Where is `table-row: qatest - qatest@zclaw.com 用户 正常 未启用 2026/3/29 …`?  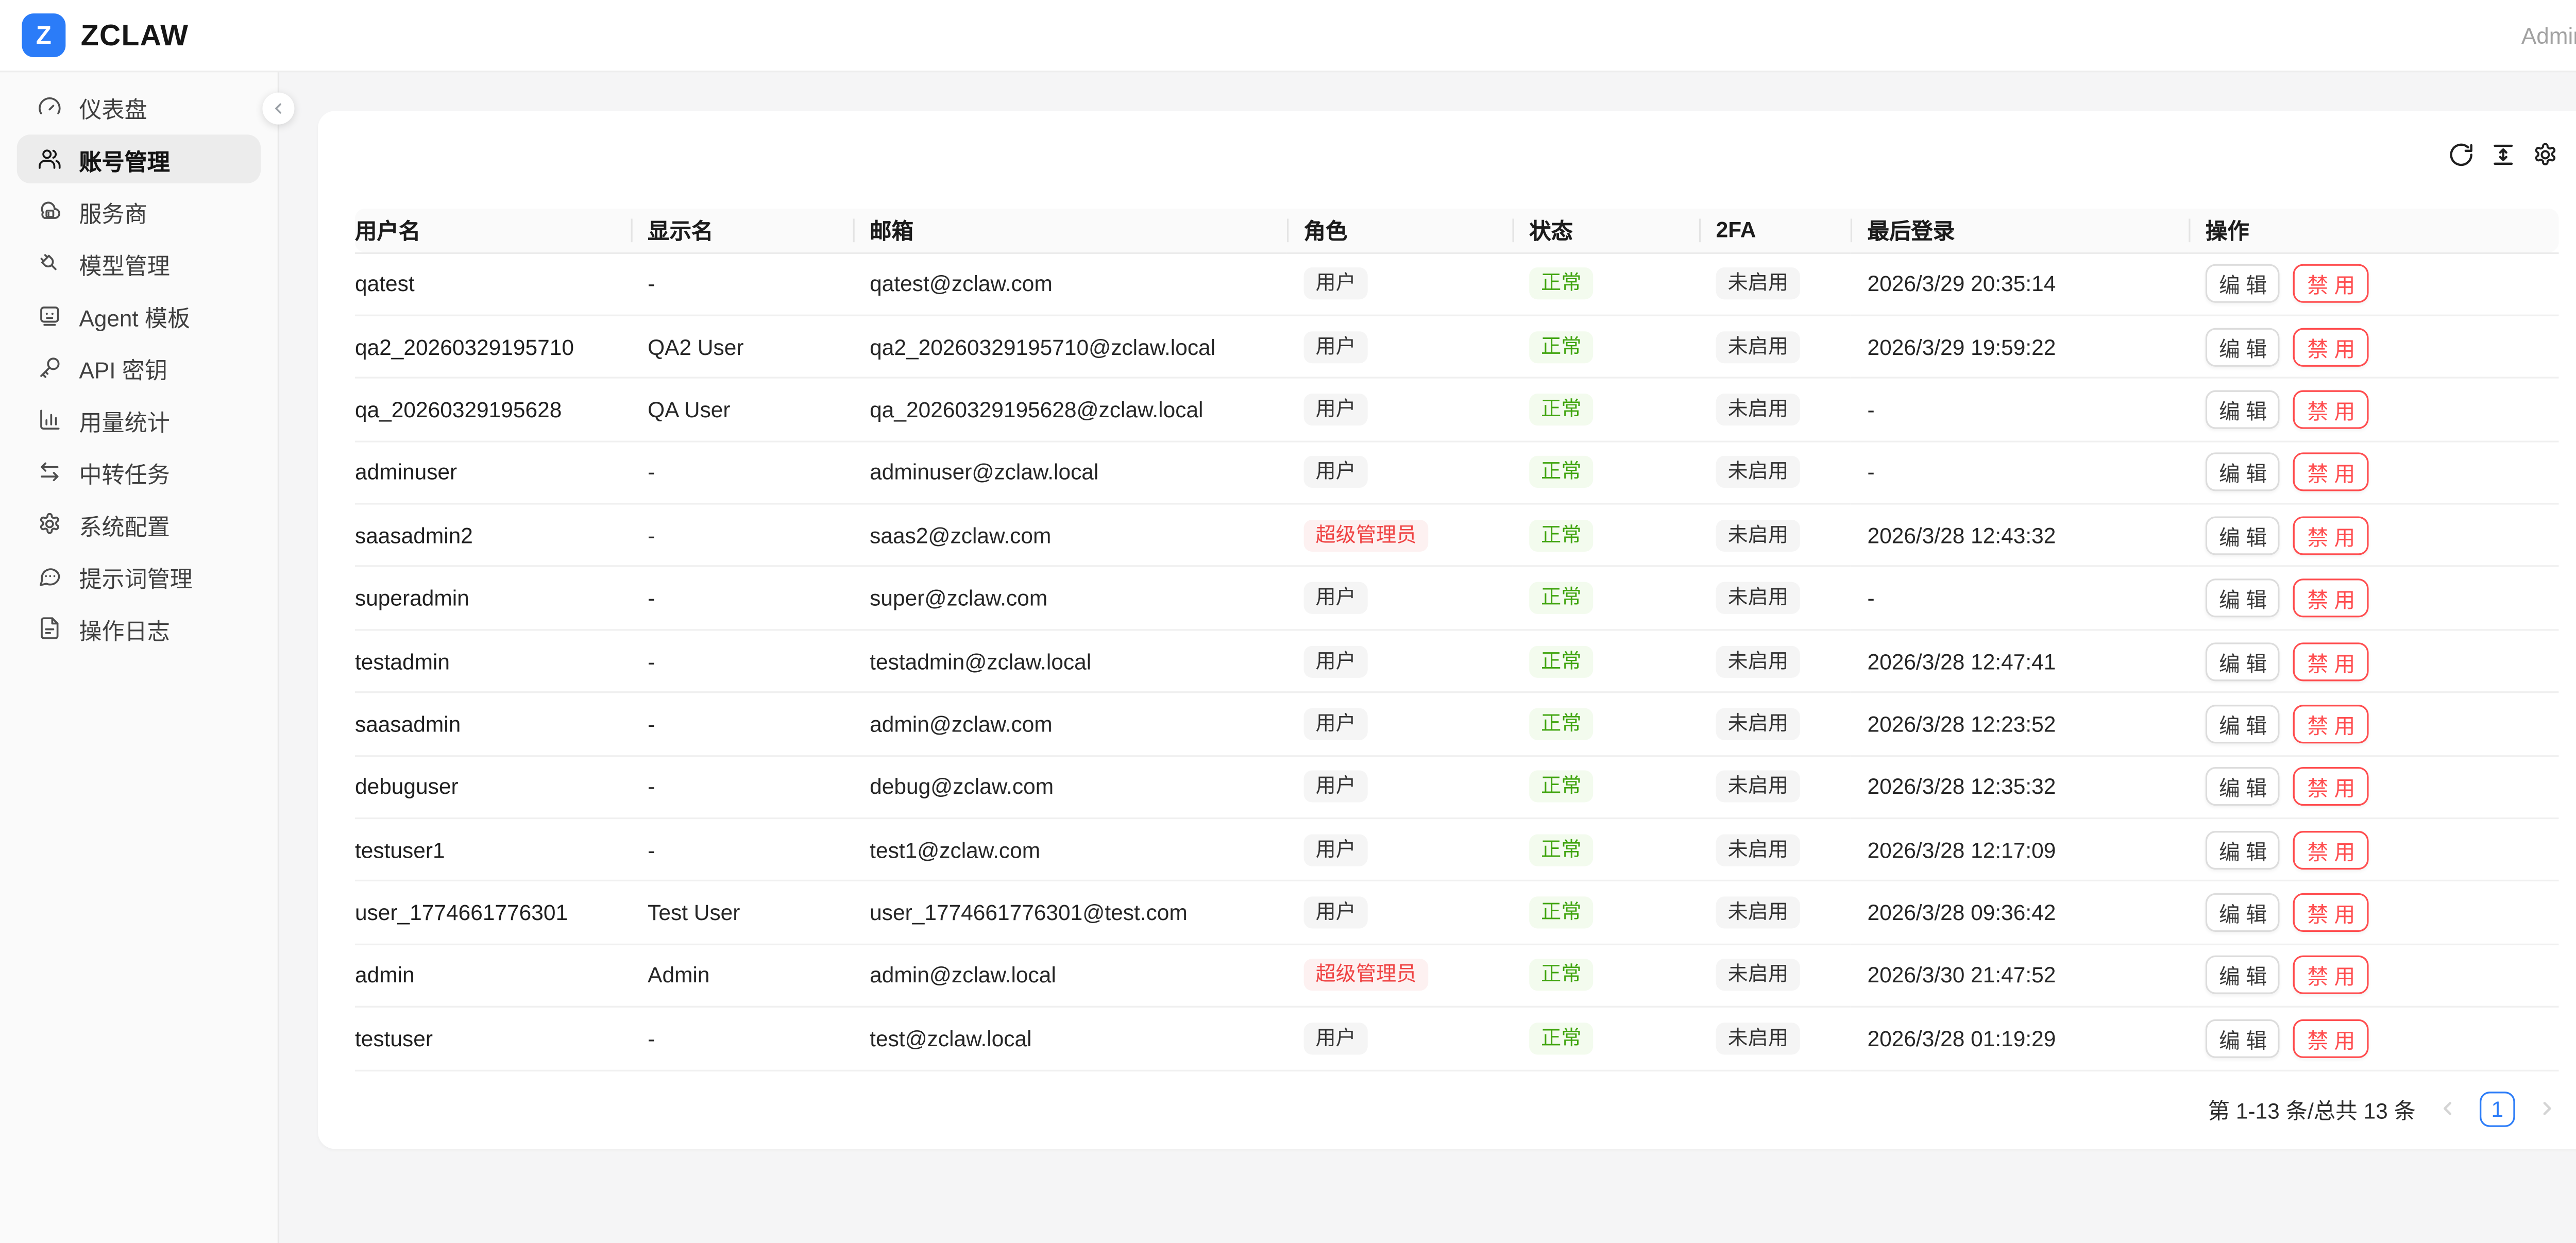 table-row: qatest - qatest@zclaw.com 用户 正常 未启用 2026/3/29 … is located at coordinates (1456, 284).